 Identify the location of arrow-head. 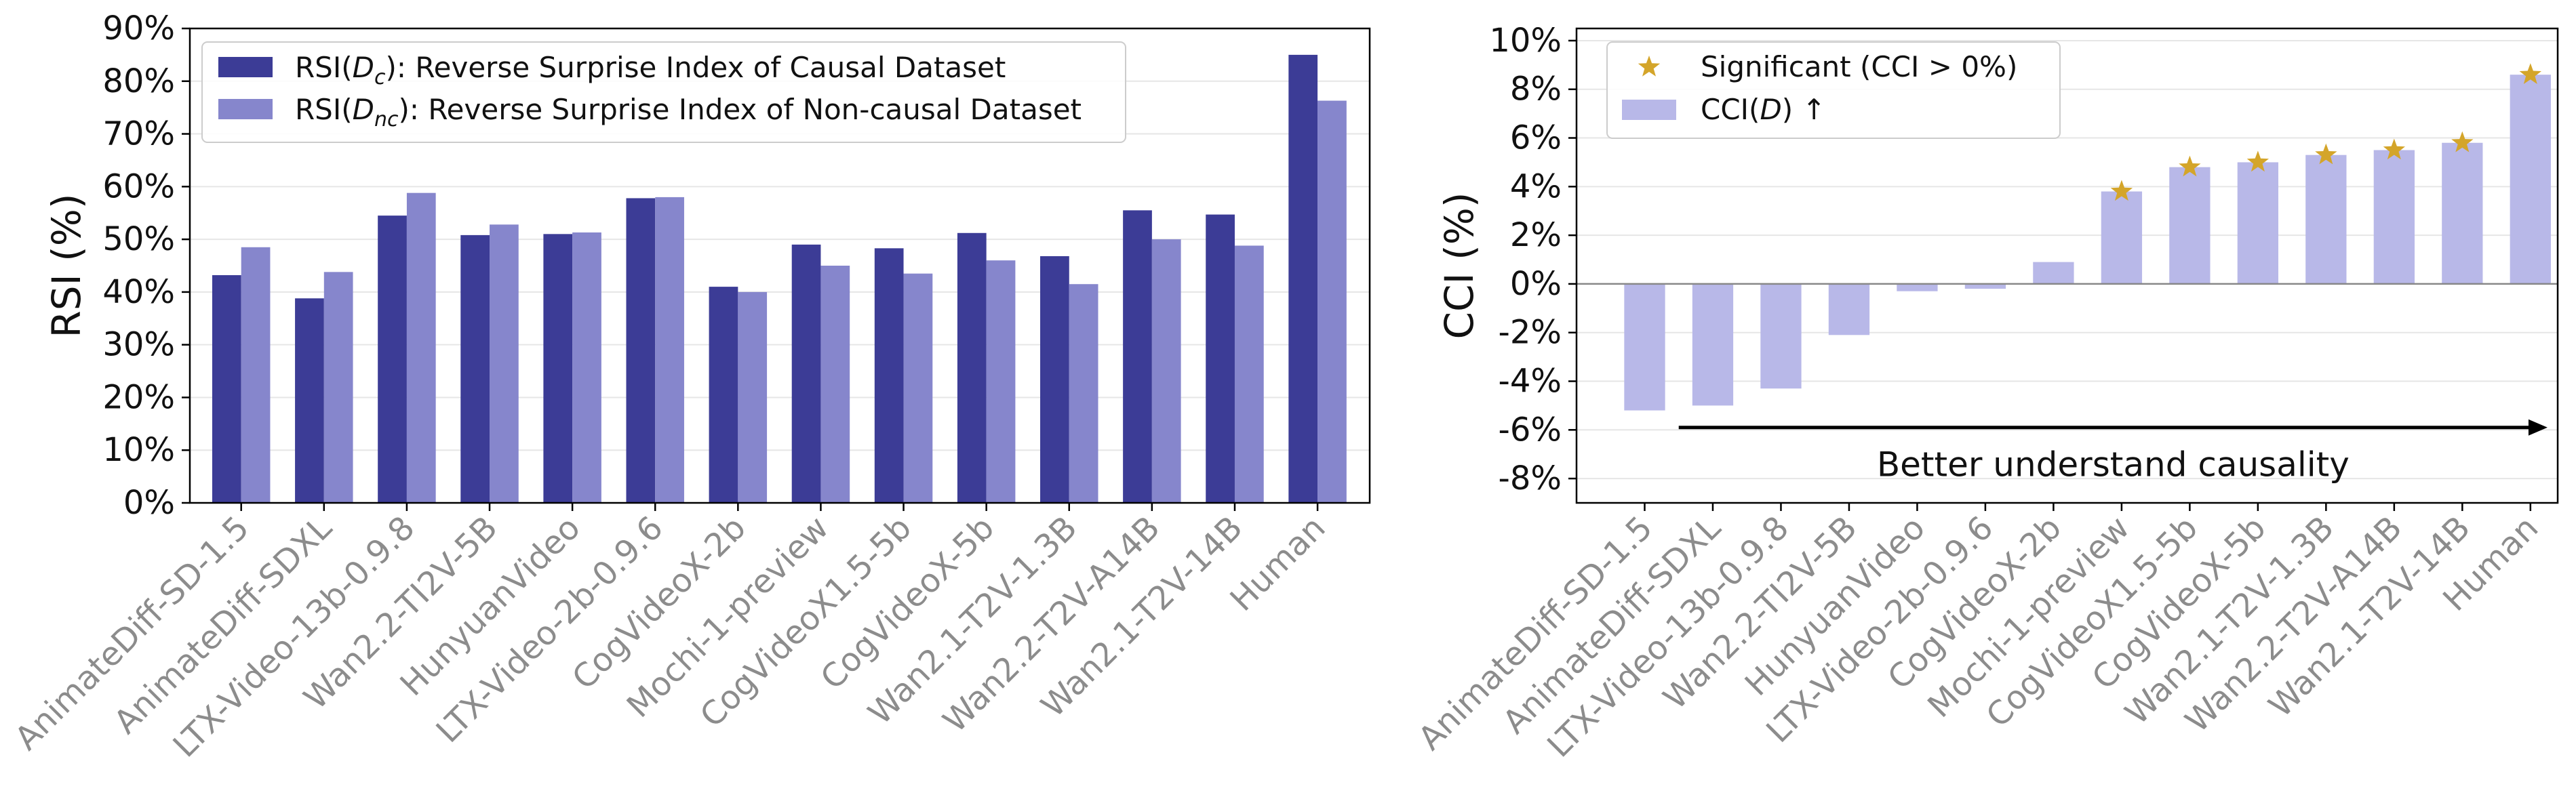
(2538, 428).